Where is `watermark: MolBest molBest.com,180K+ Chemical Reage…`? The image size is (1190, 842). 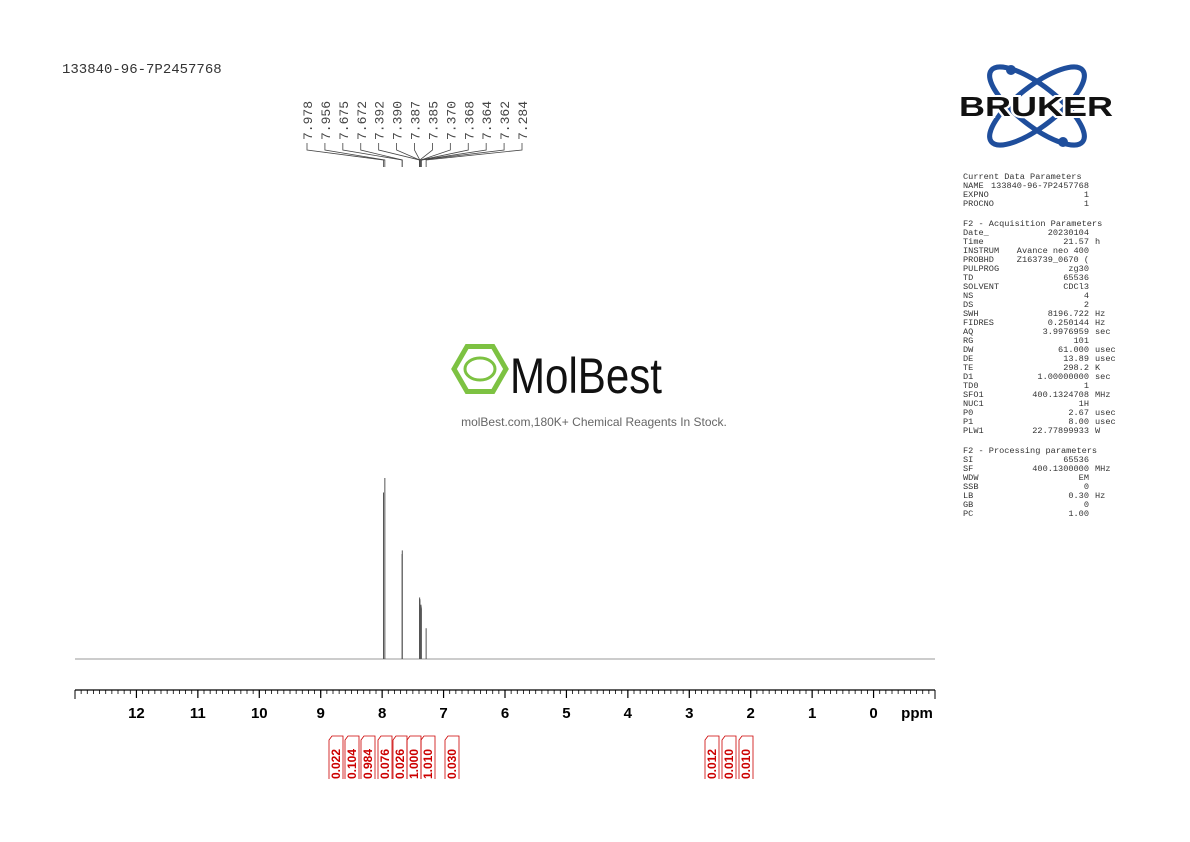 watermark: MolBest molBest.com,180K+ Chemical Reage… is located at coordinates (589, 386).